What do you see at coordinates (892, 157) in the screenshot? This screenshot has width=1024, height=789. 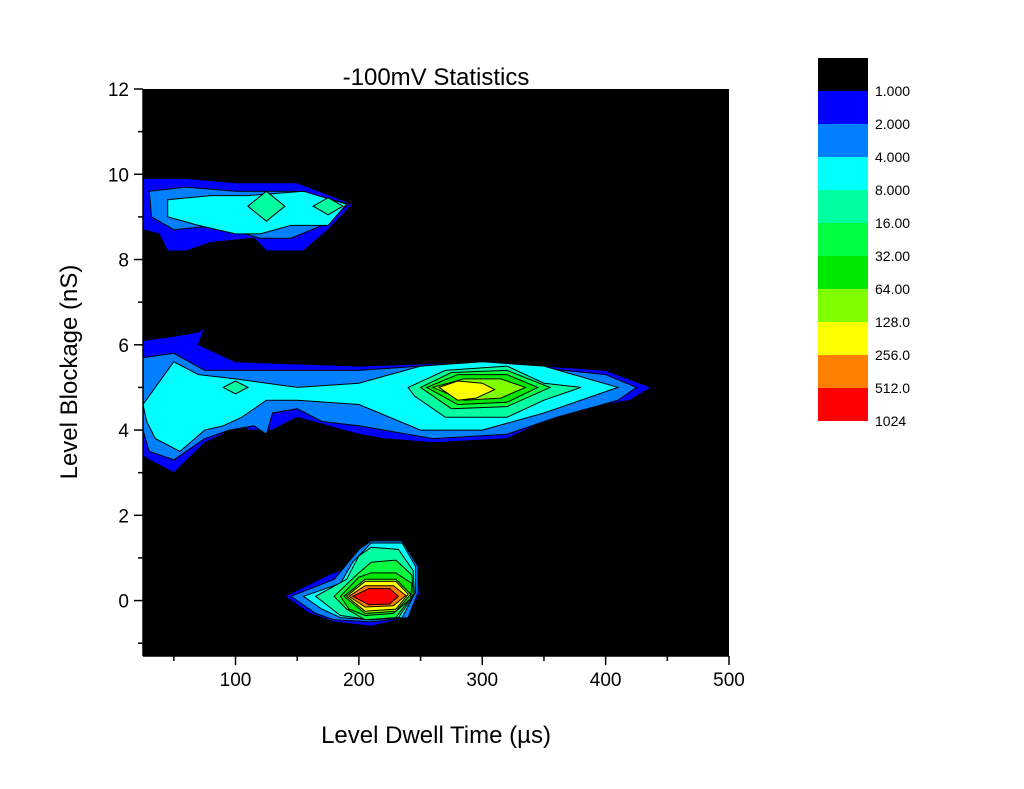 I see `legend-label: 4.000` at bounding box center [892, 157].